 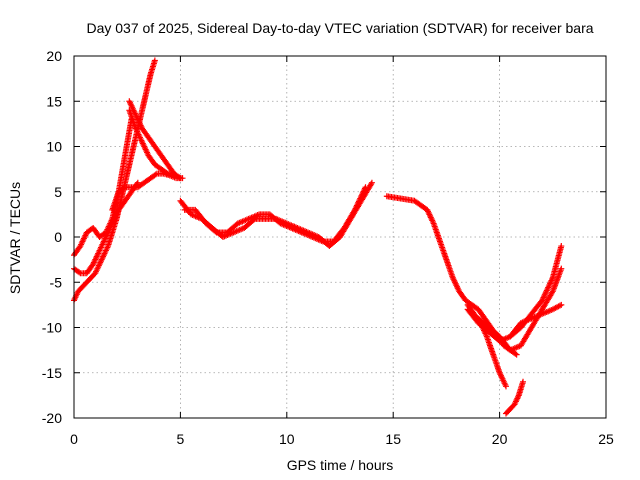 What do you see at coordinates (500, 439) in the screenshot?
I see `x-tick-label: 20` at bounding box center [500, 439].